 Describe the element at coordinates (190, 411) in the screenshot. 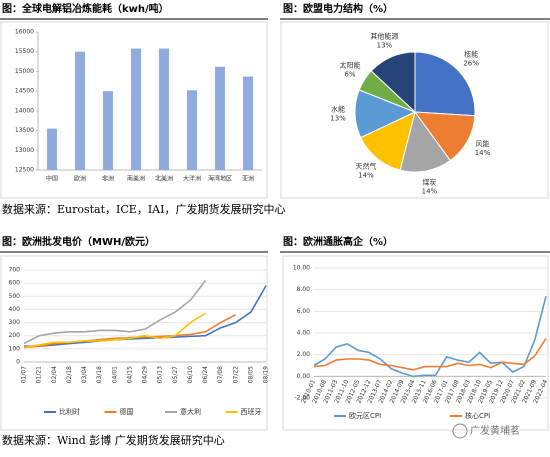

I see `legend-label: 意大利` at that location.